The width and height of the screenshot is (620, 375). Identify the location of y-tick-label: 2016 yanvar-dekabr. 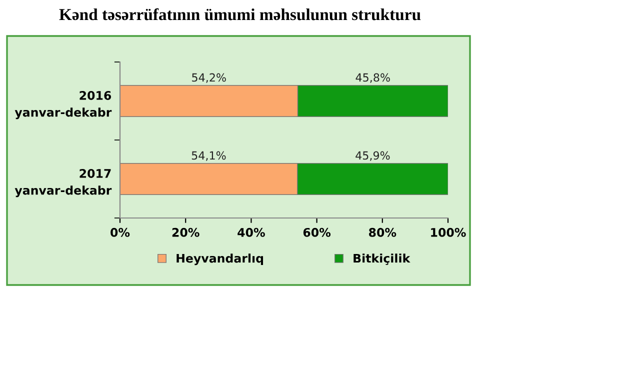
(63, 105).